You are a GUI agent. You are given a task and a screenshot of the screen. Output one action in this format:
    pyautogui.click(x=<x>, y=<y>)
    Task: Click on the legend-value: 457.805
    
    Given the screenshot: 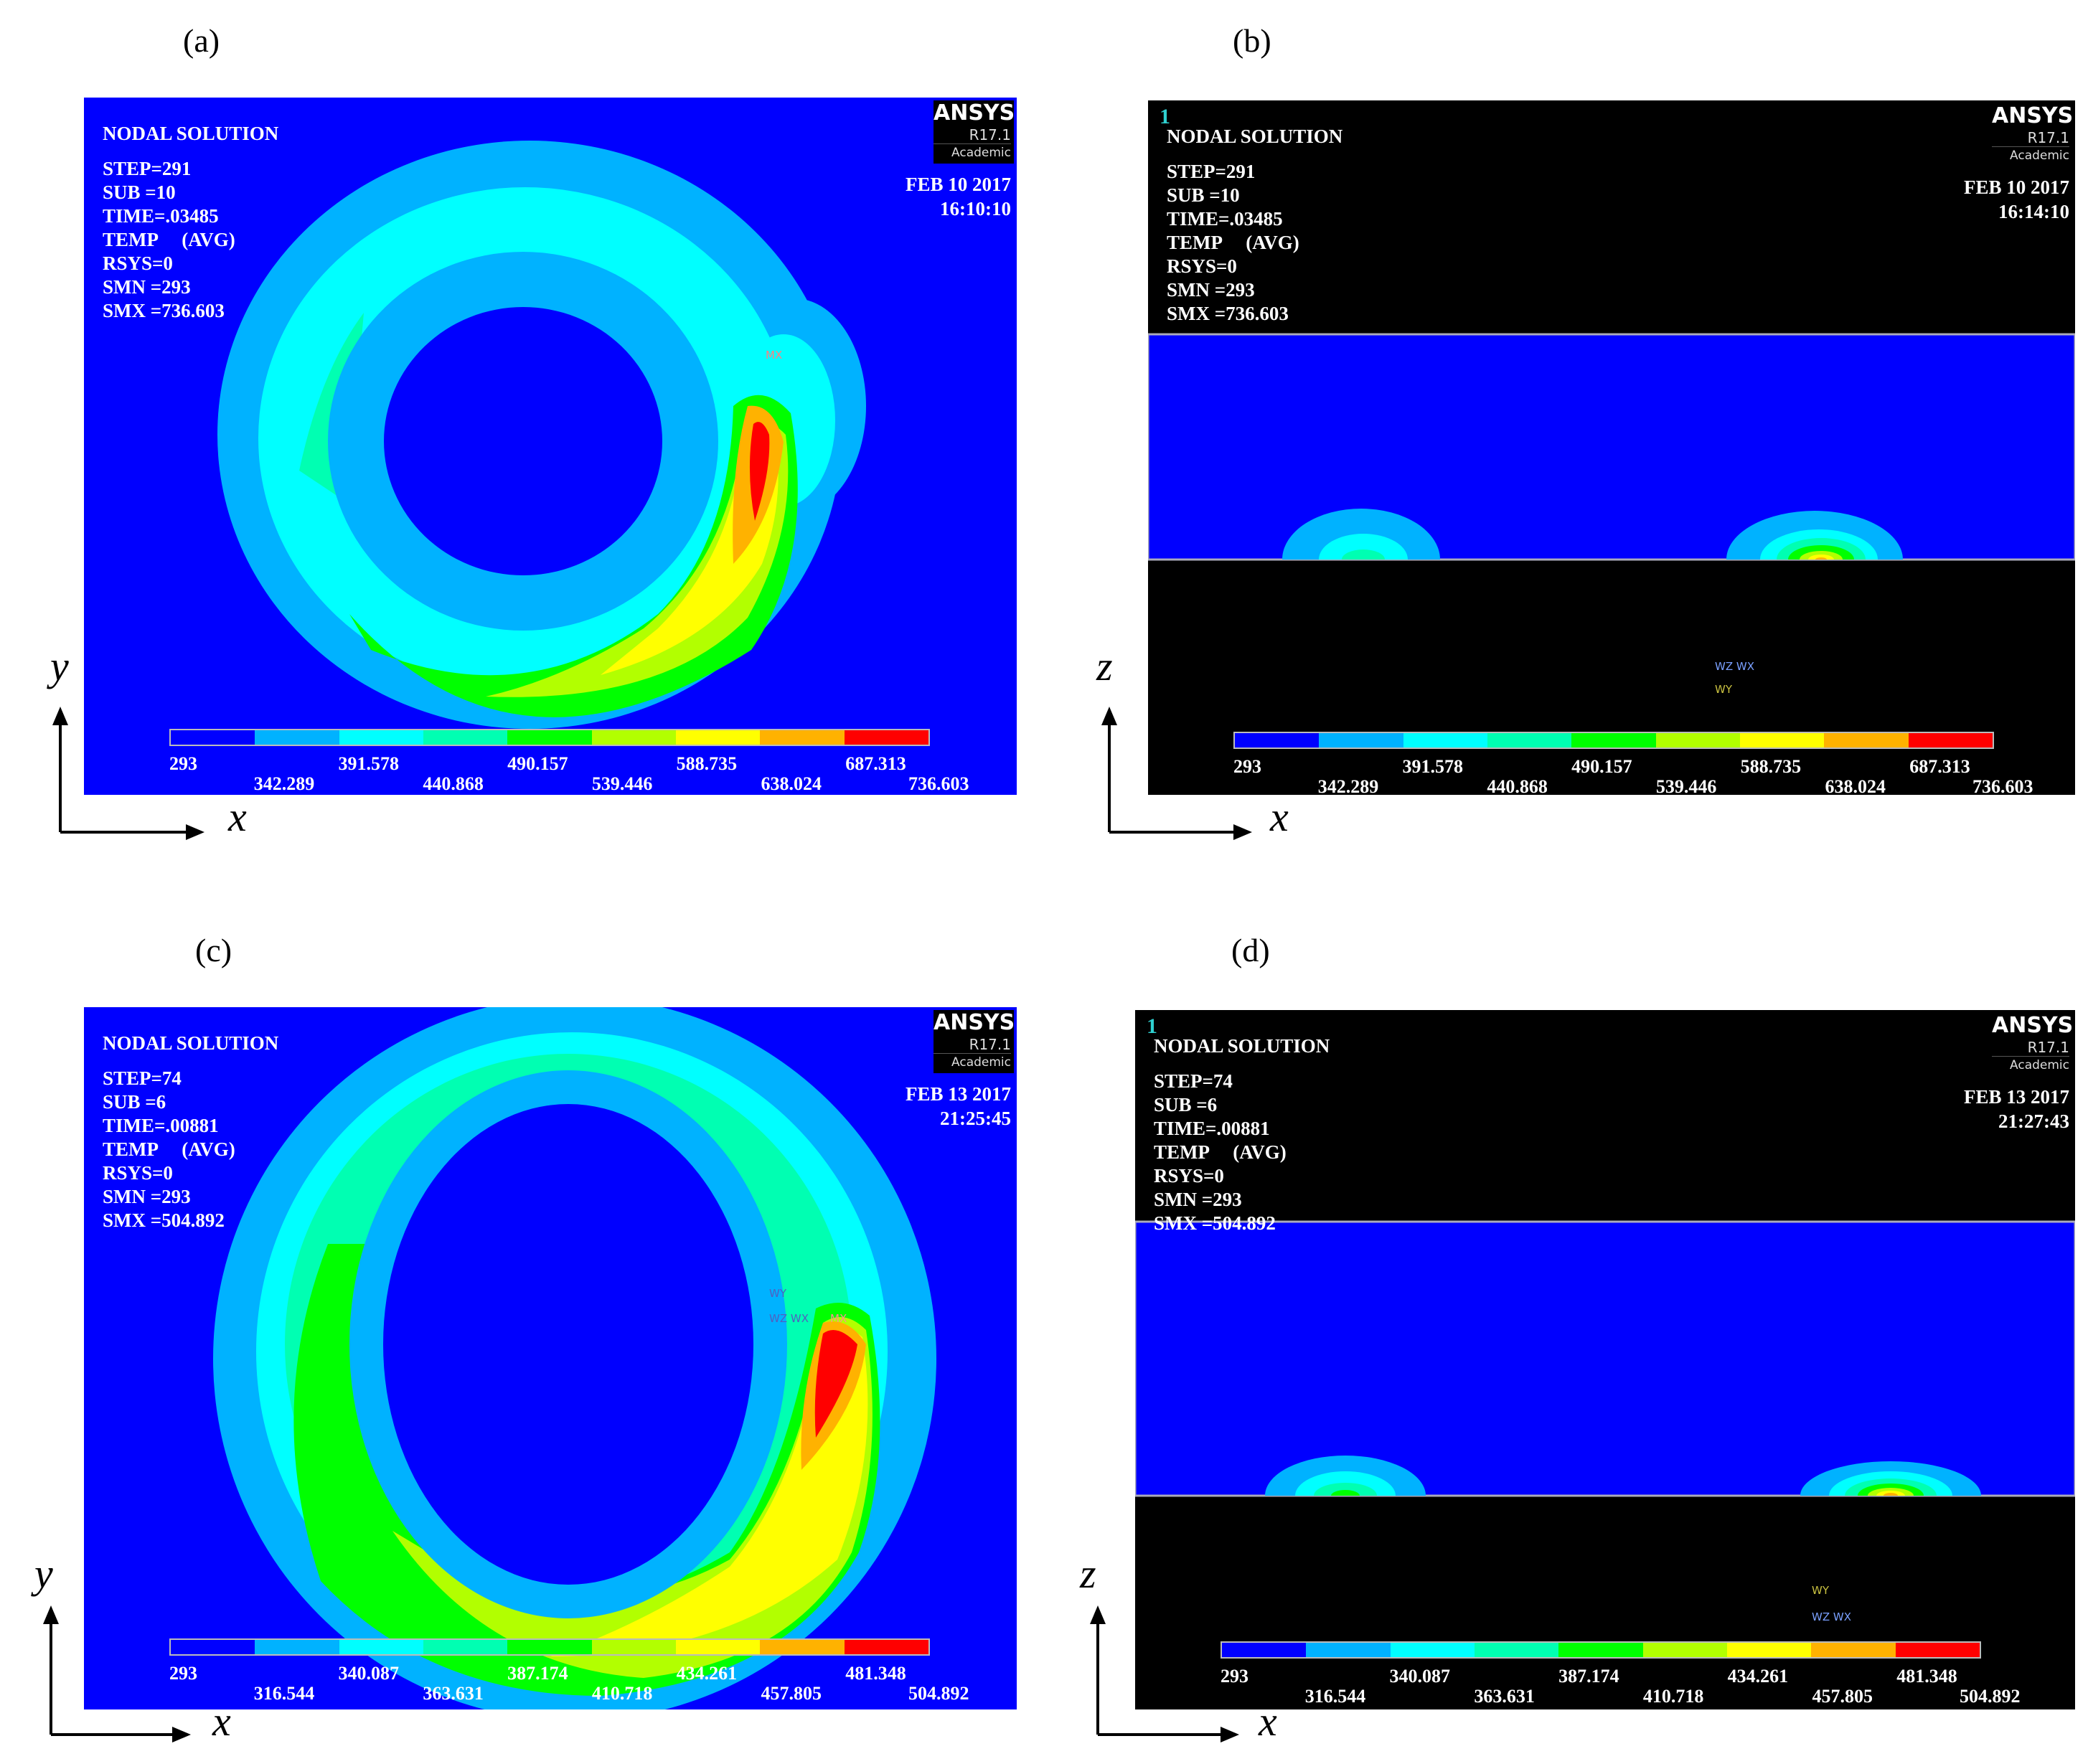 What is the action you would take?
    pyautogui.click(x=792, y=1693)
    